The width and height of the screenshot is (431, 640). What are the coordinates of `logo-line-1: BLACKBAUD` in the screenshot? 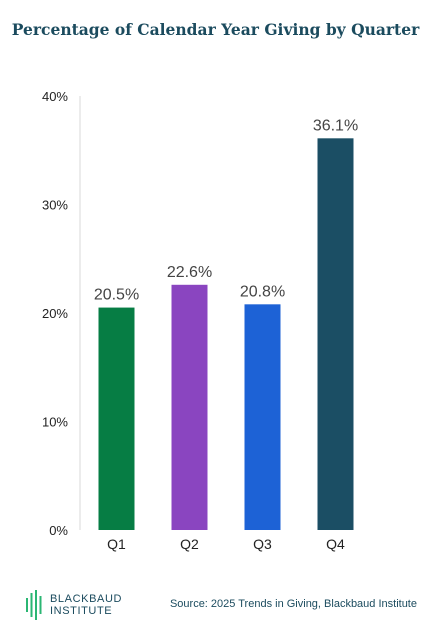 It's located at (86, 599).